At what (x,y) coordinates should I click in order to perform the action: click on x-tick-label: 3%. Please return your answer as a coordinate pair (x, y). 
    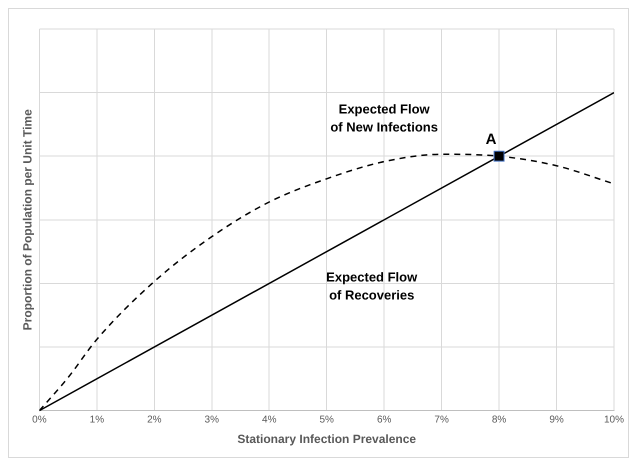
    Looking at the image, I should click on (212, 420).